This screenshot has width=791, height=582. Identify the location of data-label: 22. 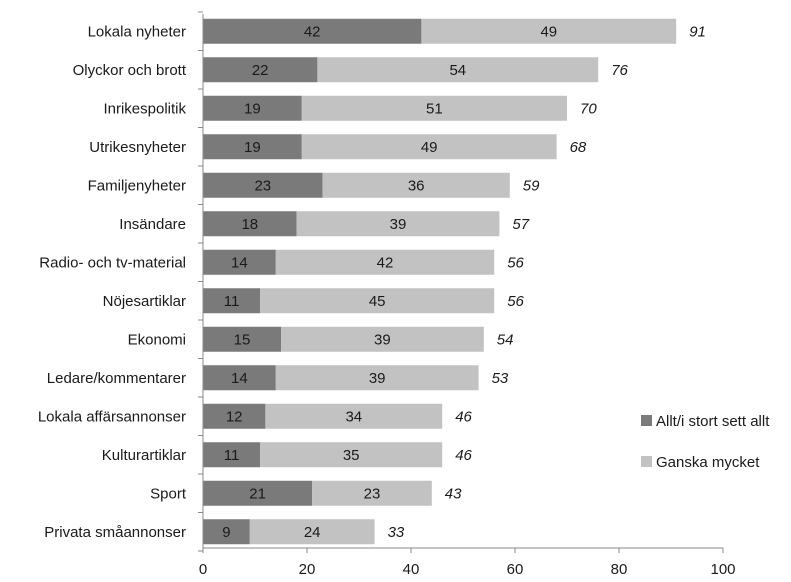
(260, 70).